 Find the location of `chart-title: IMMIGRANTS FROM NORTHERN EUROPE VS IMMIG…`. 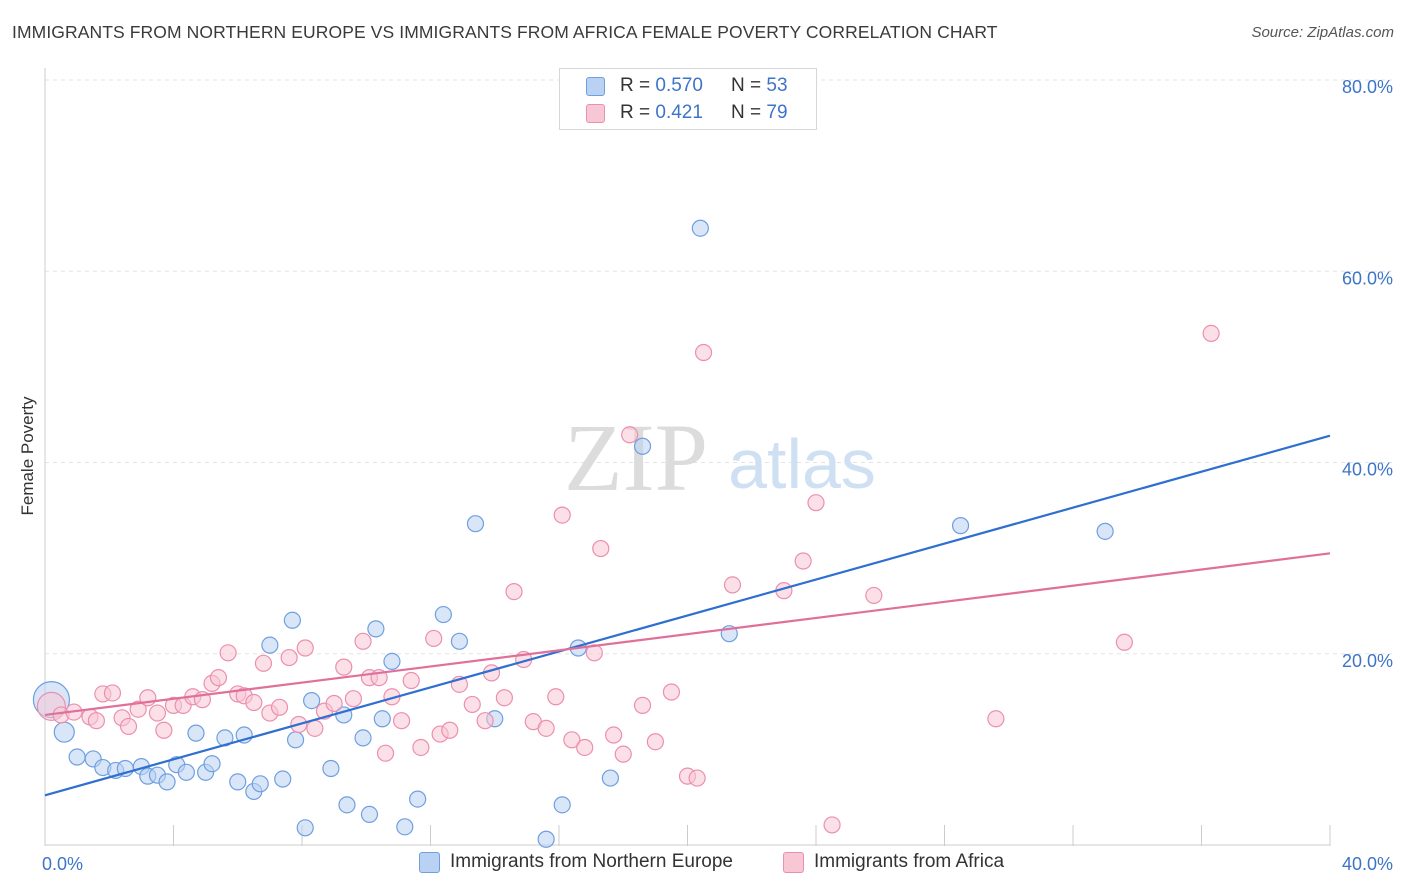

chart-title: IMMIGRANTS FROM NORTHERN EUROPE VS IMMIG… is located at coordinates (505, 32).